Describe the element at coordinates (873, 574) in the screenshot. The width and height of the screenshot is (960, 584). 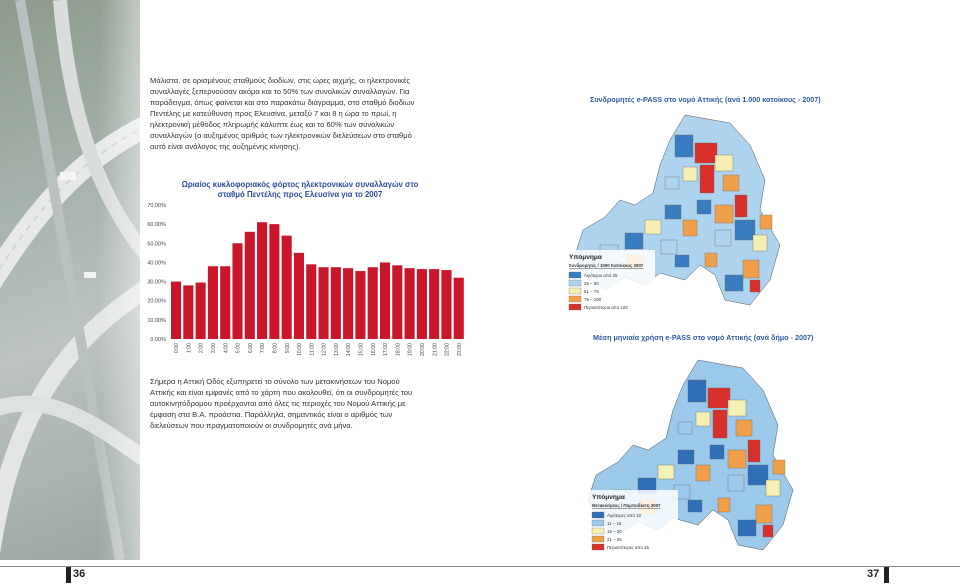
I see `page-number-right: 37` at that location.